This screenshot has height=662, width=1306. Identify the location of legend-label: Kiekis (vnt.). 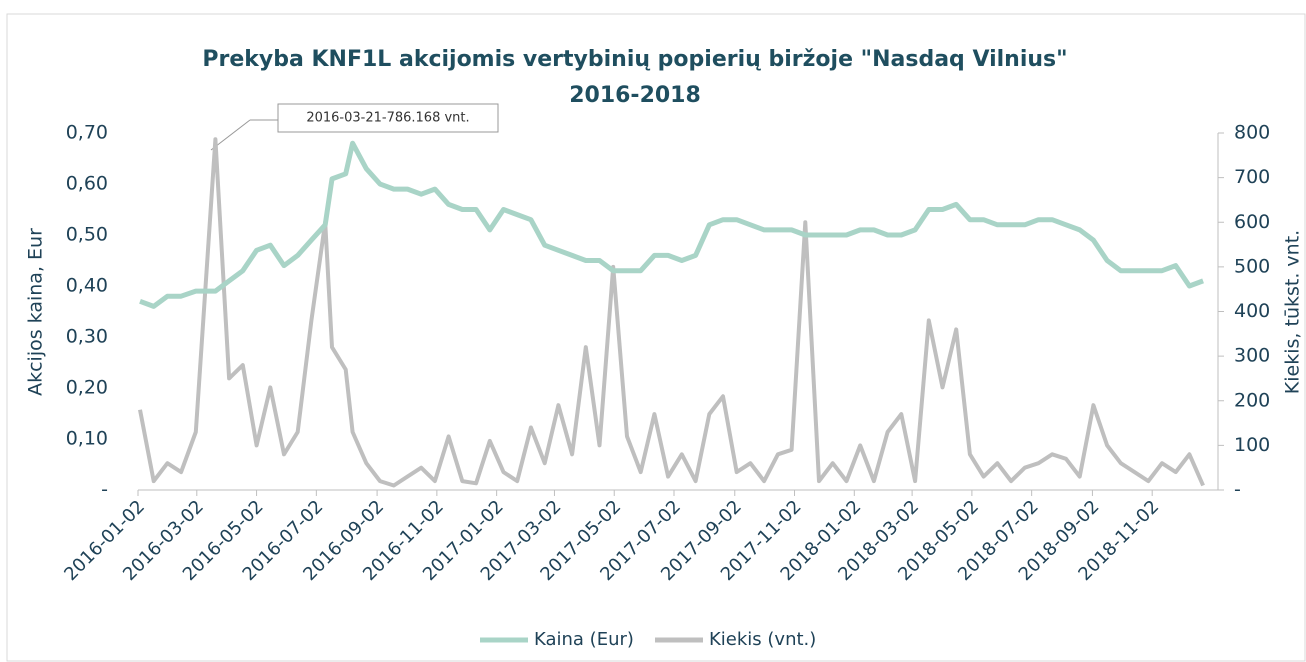
(762, 639).